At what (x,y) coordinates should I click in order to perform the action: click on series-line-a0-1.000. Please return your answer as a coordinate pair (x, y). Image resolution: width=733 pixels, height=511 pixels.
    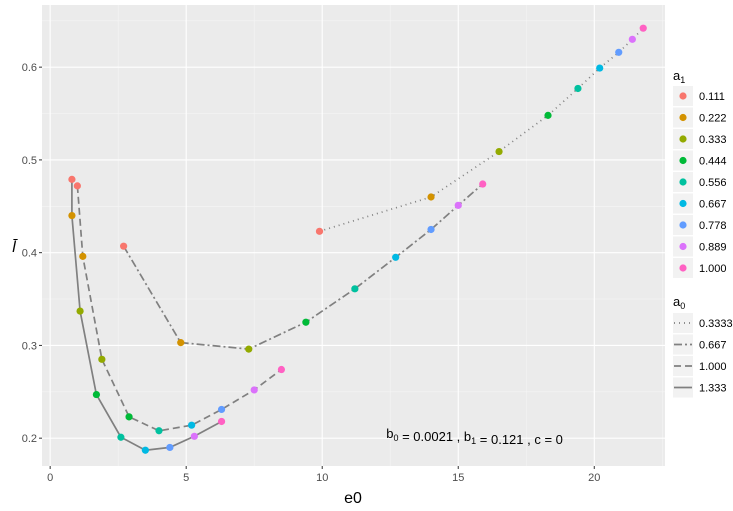
    Looking at the image, I should click on (179, 308).